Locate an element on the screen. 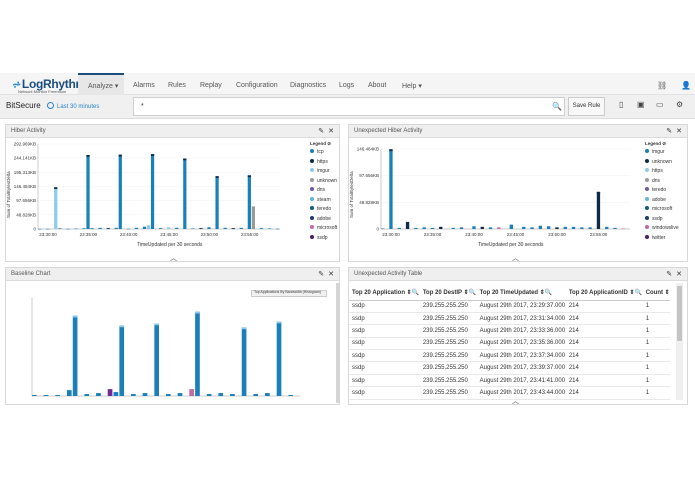  nav-configuration: Configuration is located at coordinates (257, 85).